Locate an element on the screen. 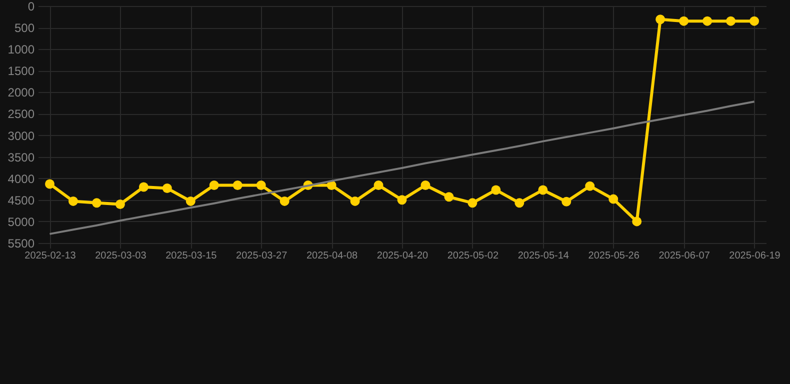  x-tick-label: 2025-02-13 is located at coordinates (50, 256).